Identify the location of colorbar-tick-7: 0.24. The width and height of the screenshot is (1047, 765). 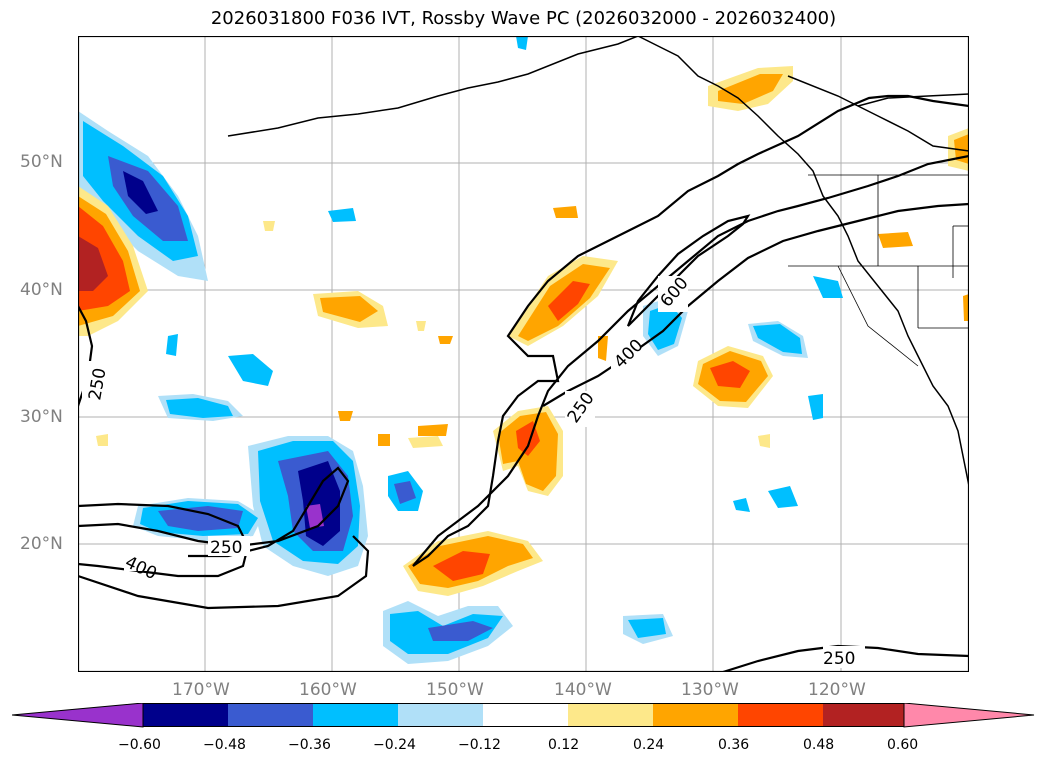
(649, 745).